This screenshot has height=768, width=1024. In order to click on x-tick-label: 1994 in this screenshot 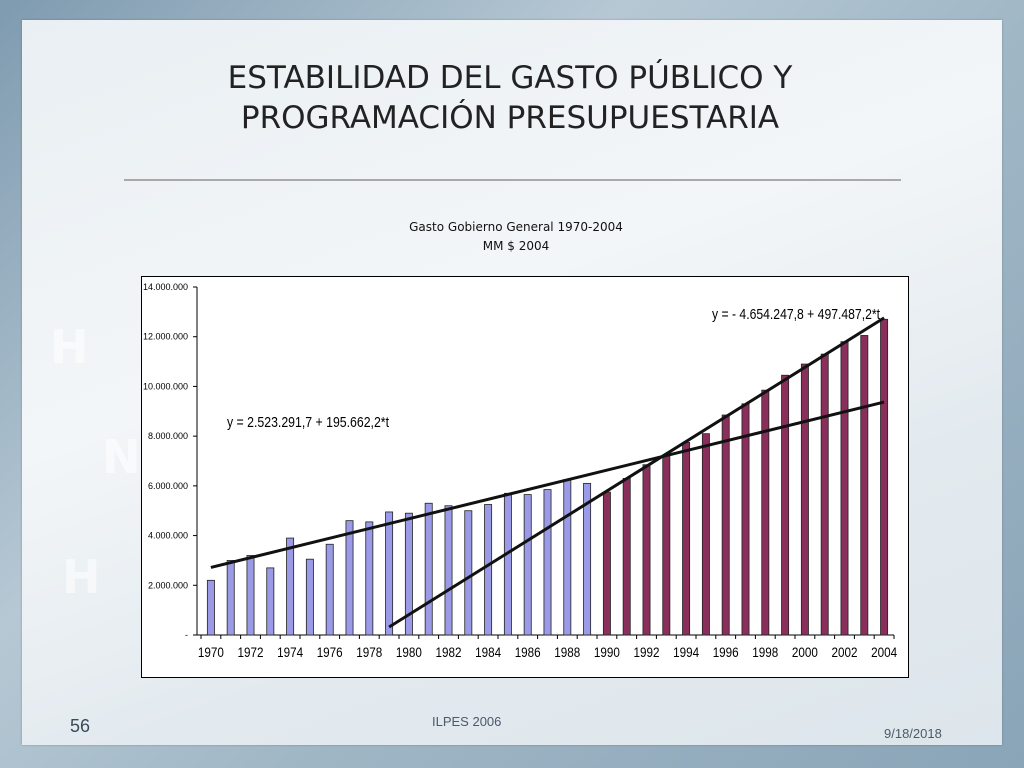, I will do `click(686, 652)`.